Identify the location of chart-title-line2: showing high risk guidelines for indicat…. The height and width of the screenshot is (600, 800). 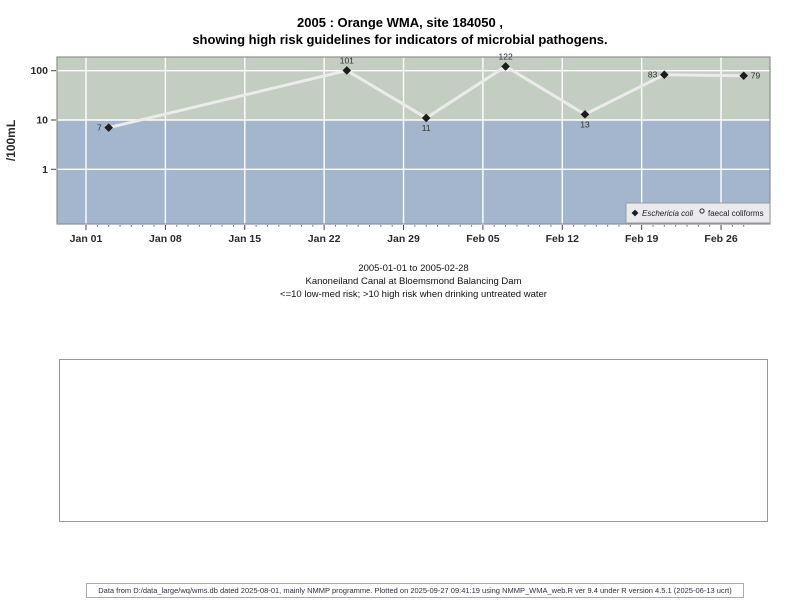
(400, 39).